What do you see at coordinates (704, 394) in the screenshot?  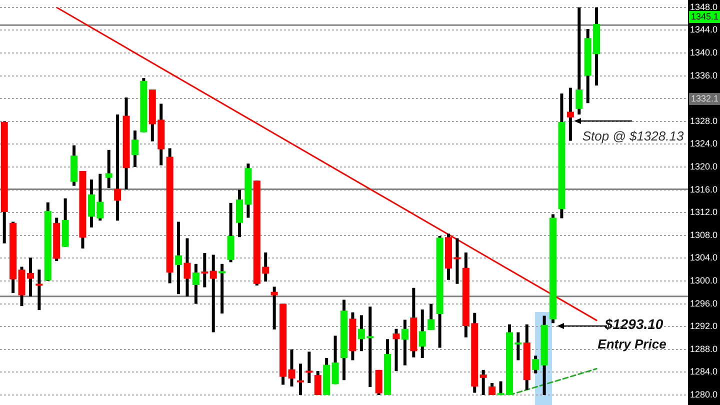 I see `y-tick-label: 1280.0` at bounding box center [704, 394].